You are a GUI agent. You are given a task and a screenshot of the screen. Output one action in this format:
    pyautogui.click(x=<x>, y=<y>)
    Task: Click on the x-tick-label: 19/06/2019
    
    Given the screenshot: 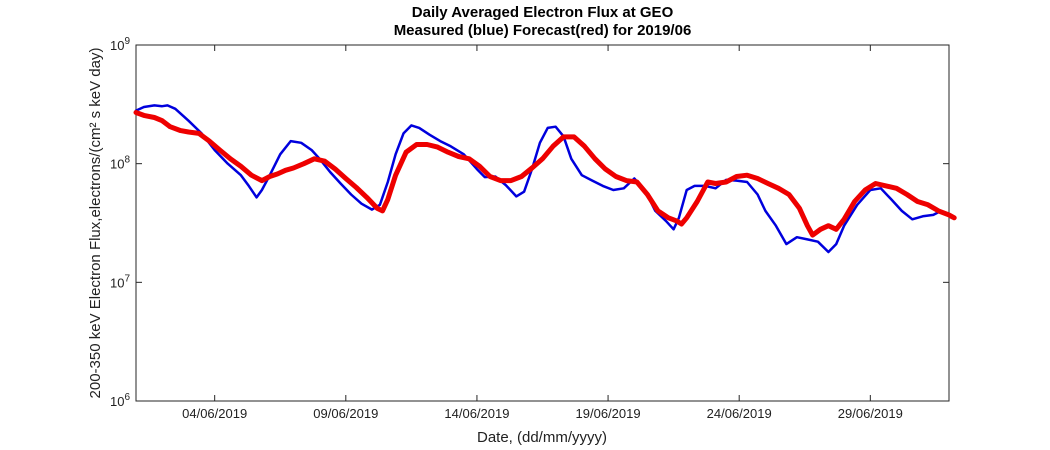 What is the action you would take?
    pyautogui.click(x=608, y=413)
    